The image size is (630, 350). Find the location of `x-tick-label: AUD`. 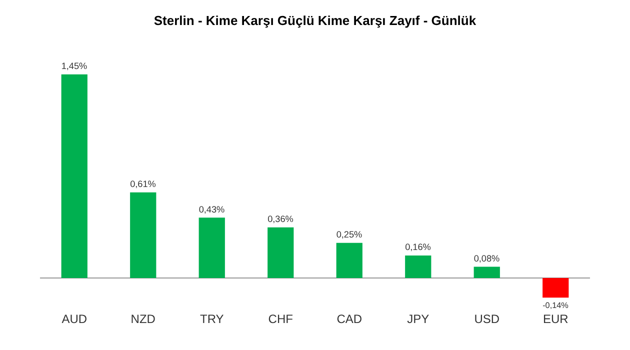

x-tick-label: AUD is located at coordinates (75, 319).